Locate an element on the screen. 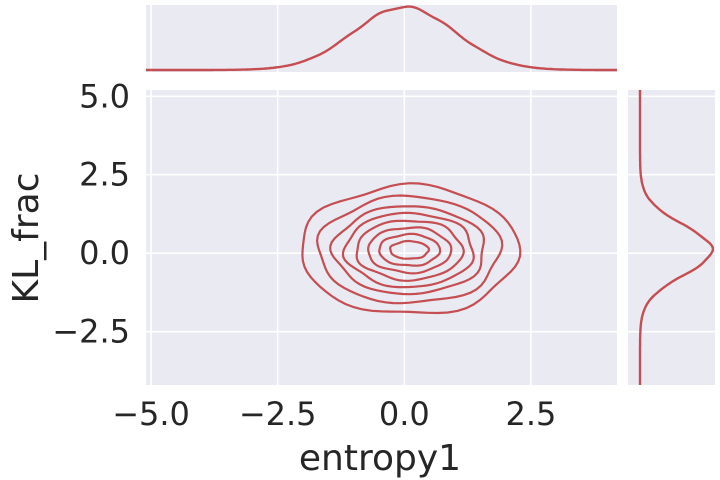 Image resolution: width=720 pixels, height=480 pixels. right-marginal-background is located at coordinates (671, 237).